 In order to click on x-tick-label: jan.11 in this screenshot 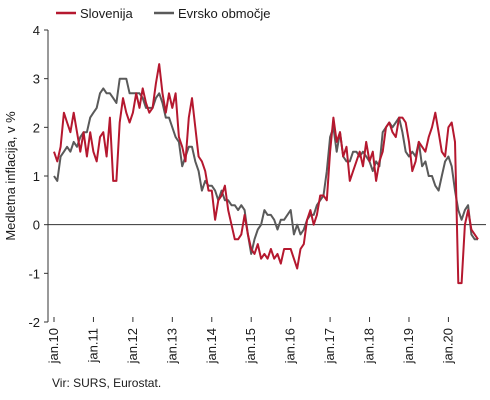, I will do `click(92, 345)`.